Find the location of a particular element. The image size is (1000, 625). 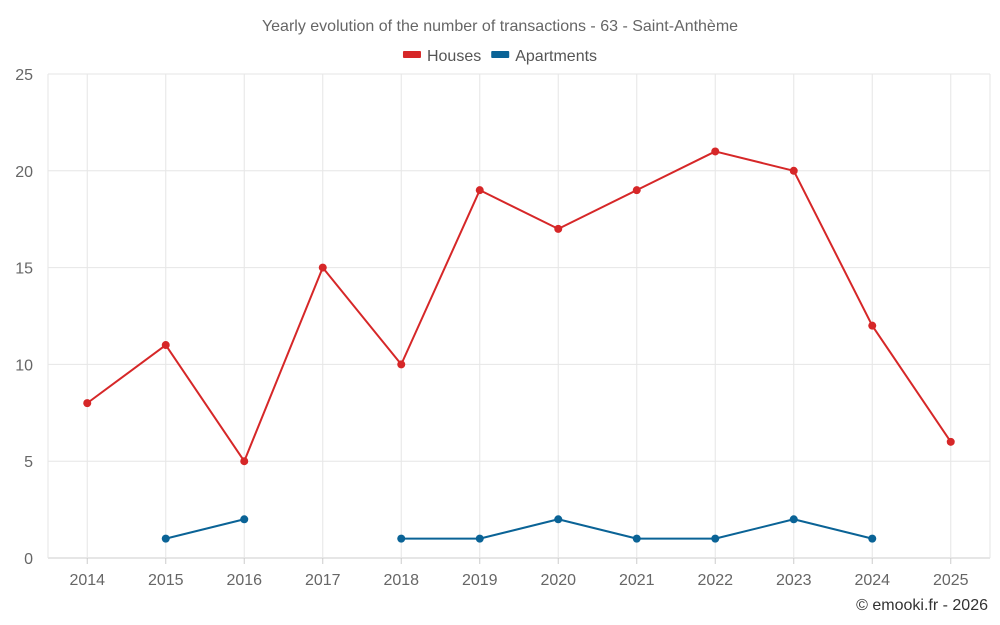

y-tick-label: 10 is located at coordinates (24, 365).